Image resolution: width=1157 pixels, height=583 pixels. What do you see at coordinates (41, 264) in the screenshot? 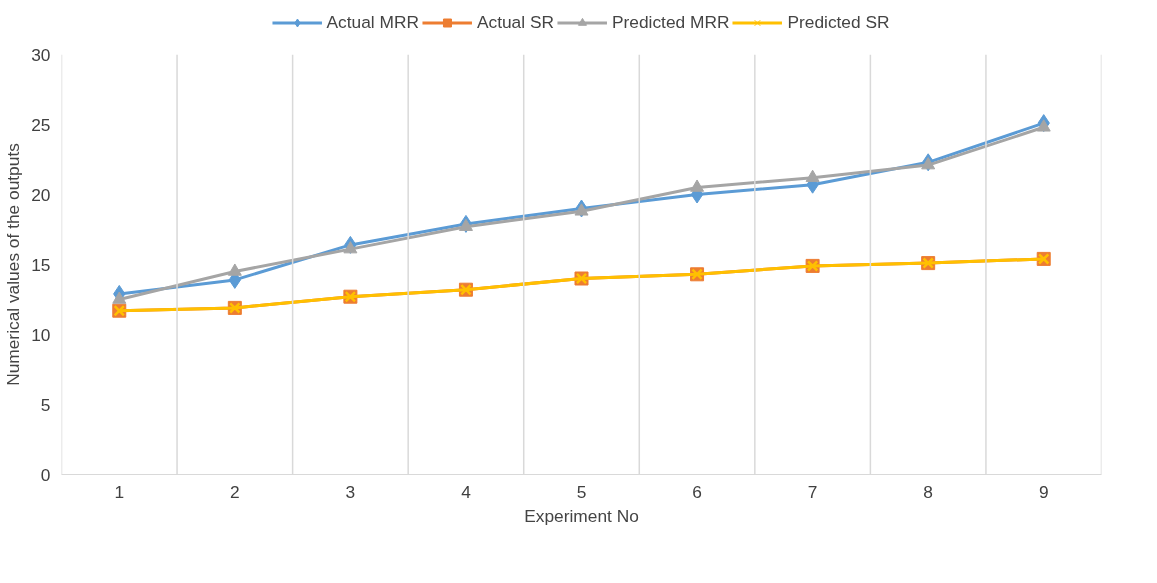
I see `y-tick-label: 15` at bounding box center [41, 264].